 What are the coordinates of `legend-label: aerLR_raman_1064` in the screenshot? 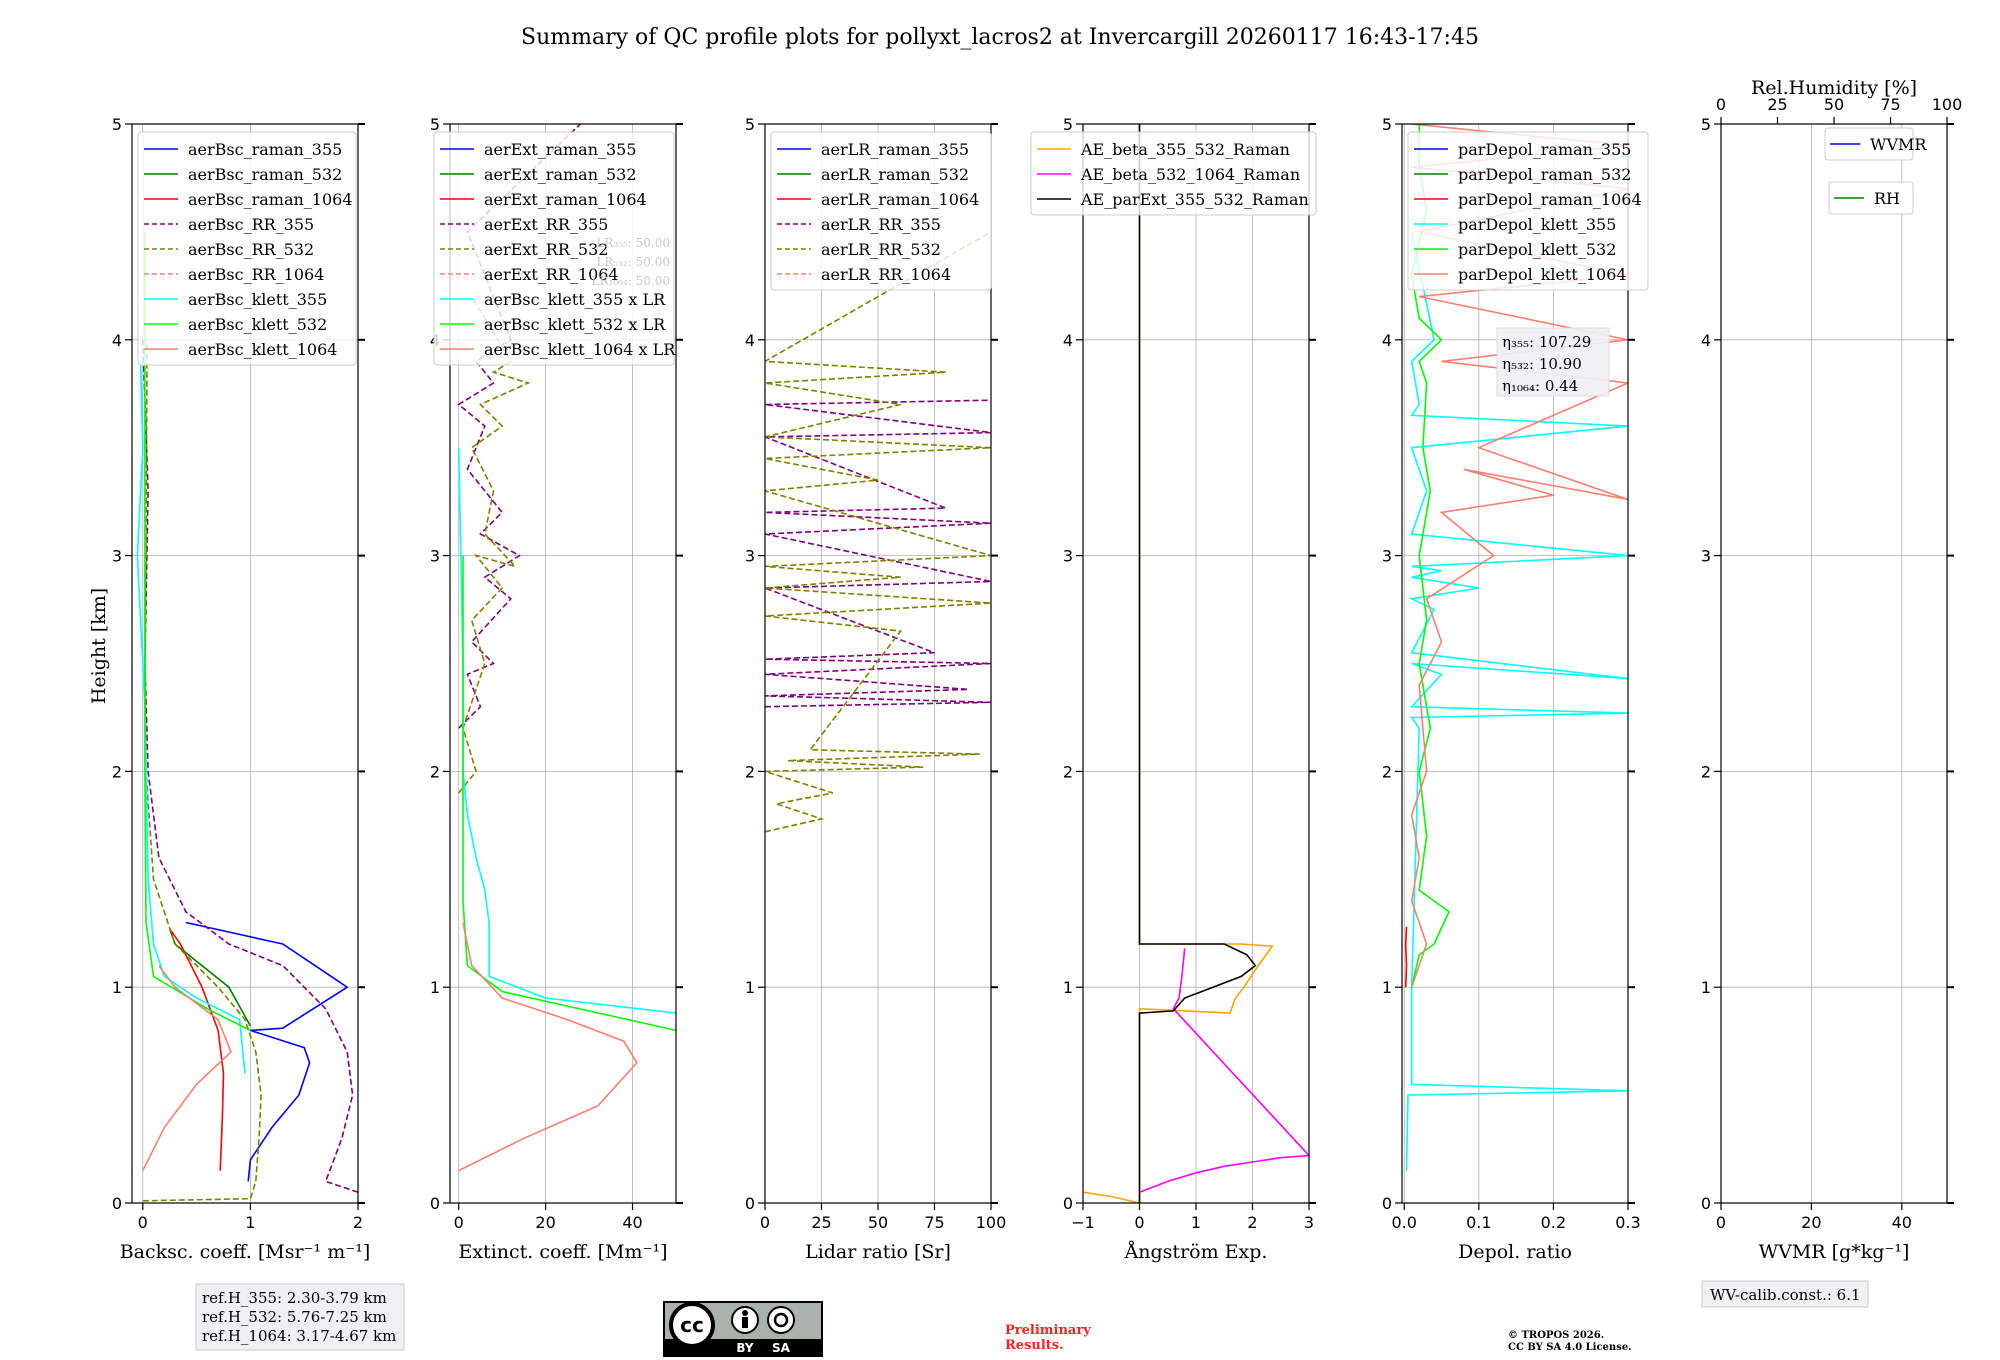 It's located at (900, 199).